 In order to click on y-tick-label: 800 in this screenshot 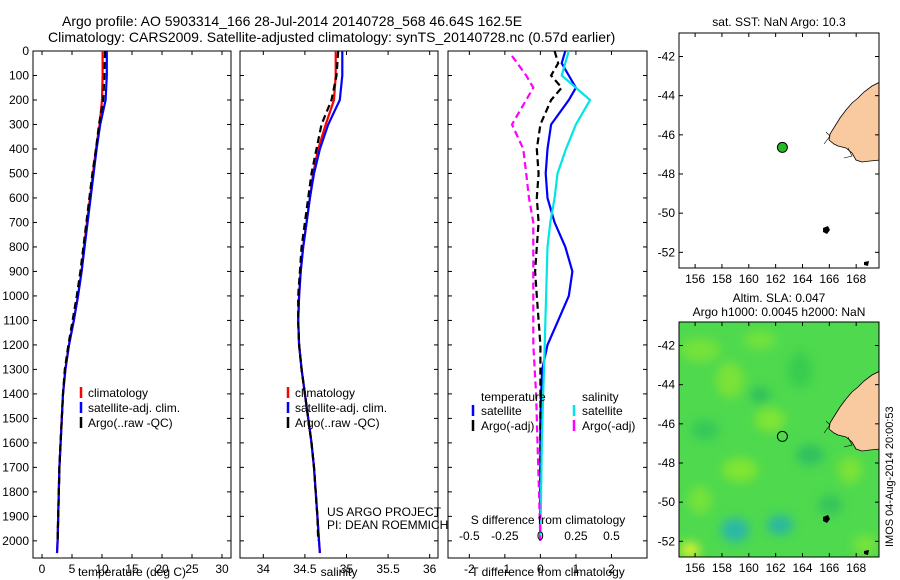, I will do `click(19, 247)`.